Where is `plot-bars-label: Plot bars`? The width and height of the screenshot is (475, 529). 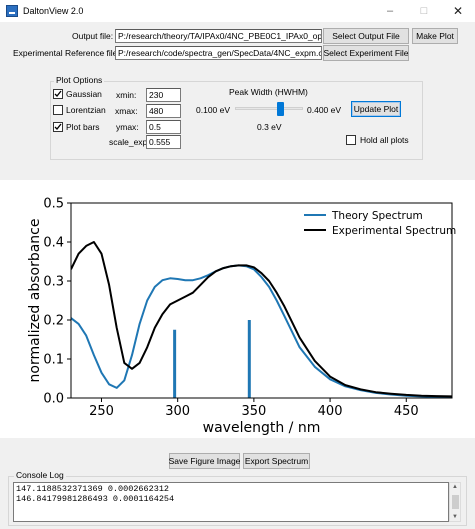
plot-bars-label: Plot bars is located at coordinates (83, 127).